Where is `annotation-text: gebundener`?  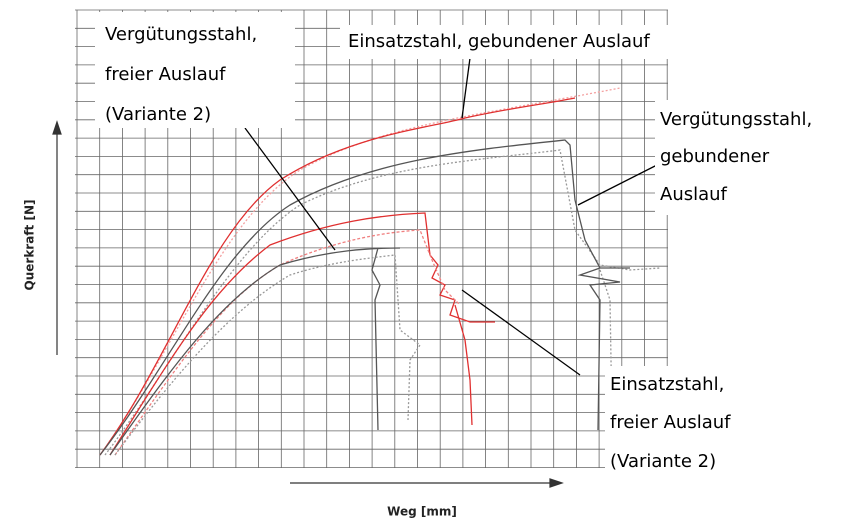
annotation-text: gebundener is located at coordinates (715, 156).